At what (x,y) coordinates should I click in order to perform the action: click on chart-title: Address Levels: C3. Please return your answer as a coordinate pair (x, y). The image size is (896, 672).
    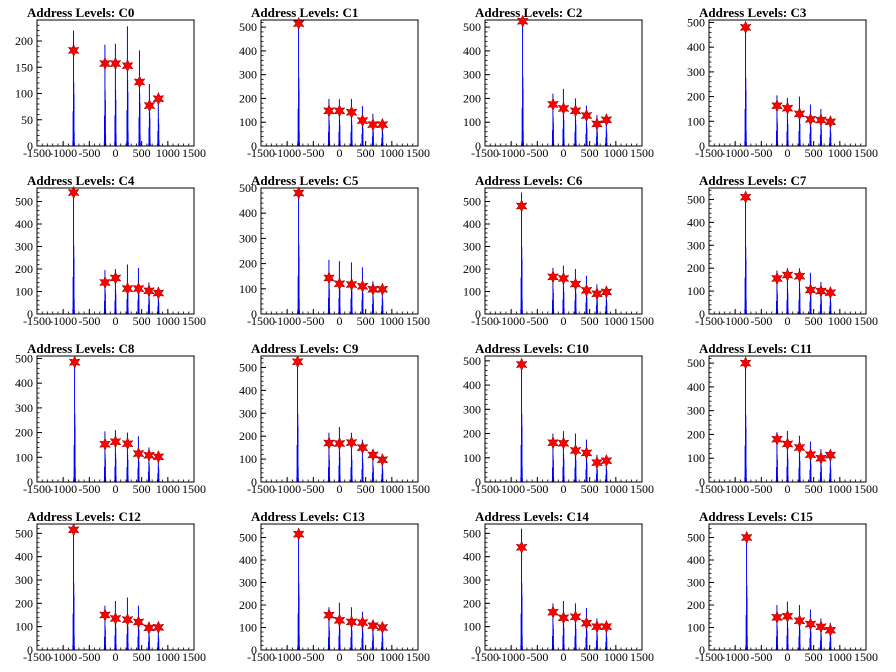
    Looking at the image, I should click on (753, 12).